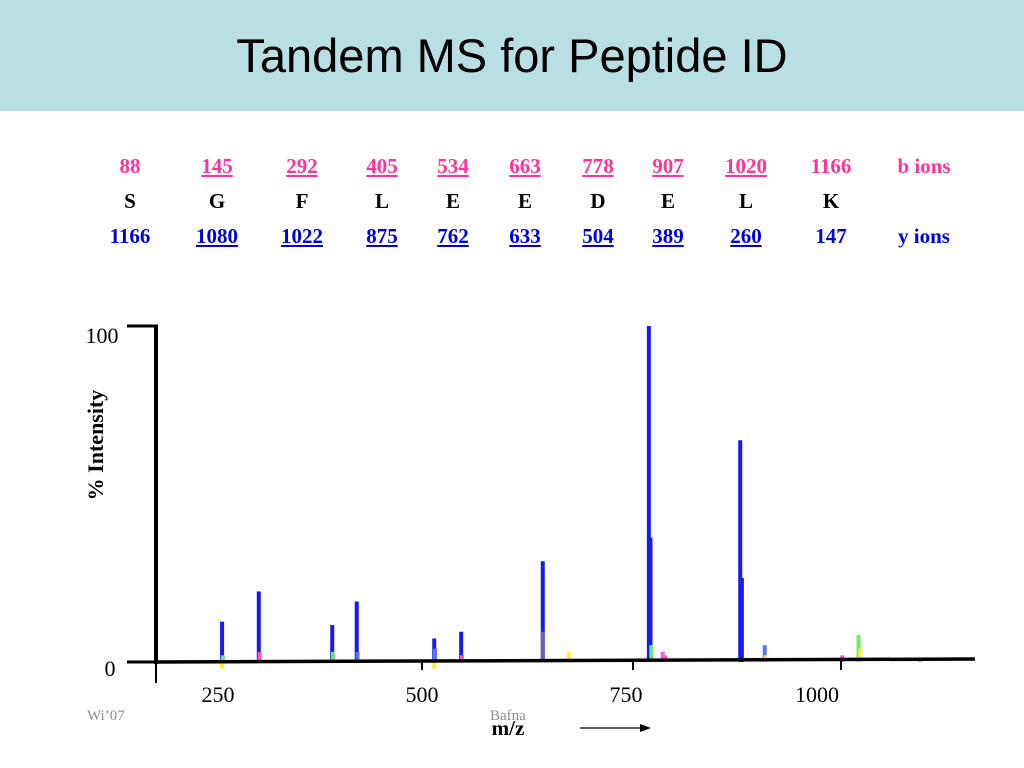 The width and height of the screenshot is (1024, 768). I want to click on residue-letter: S, so click(130, 201).